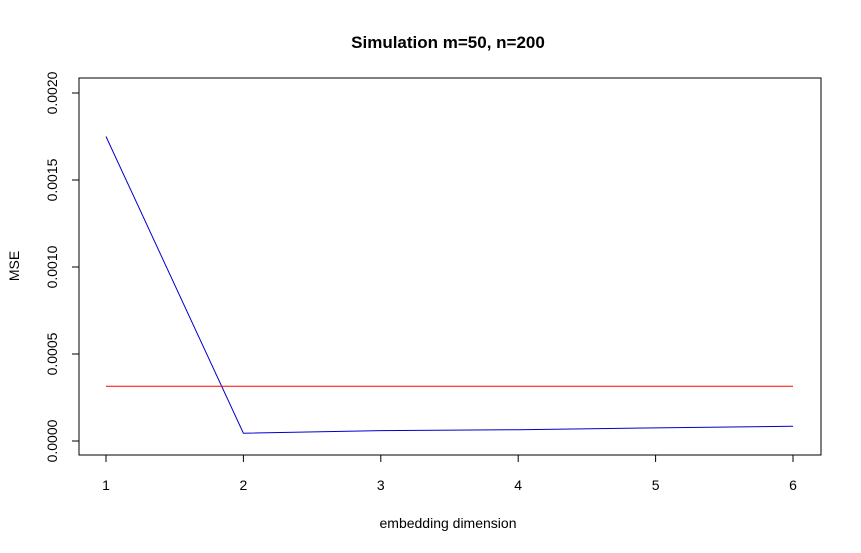 The image size is (861, 553). Describe the element at coordinates (52, 266) in the screenshot. I see `y-tick-label: 0.0010` at that location.